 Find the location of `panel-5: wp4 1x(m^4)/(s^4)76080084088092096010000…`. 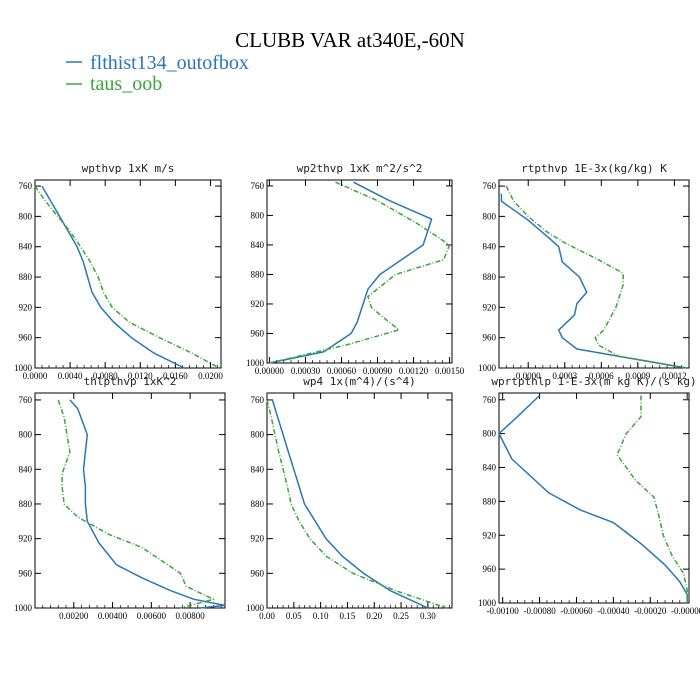

panel-5: wp4 1x(m^4)/(s^4)76080084088092096010000… is located at coordinates (349, 498).